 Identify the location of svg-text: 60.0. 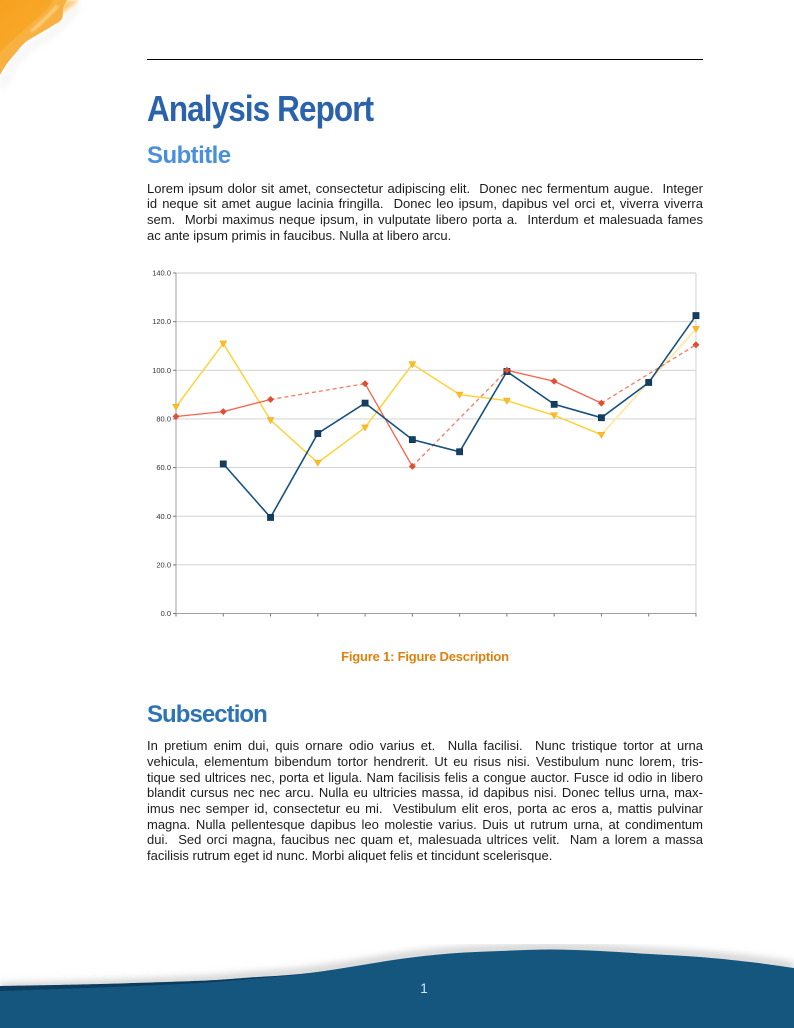
(163, 467).